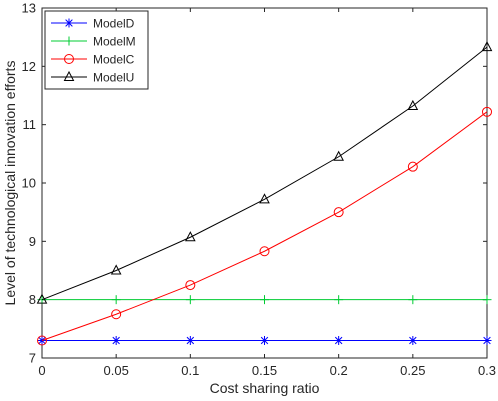 Image resolution: width=498 pixels, height=401 pixels. I want to click on legend-marker-modelu, so click(69, 75).